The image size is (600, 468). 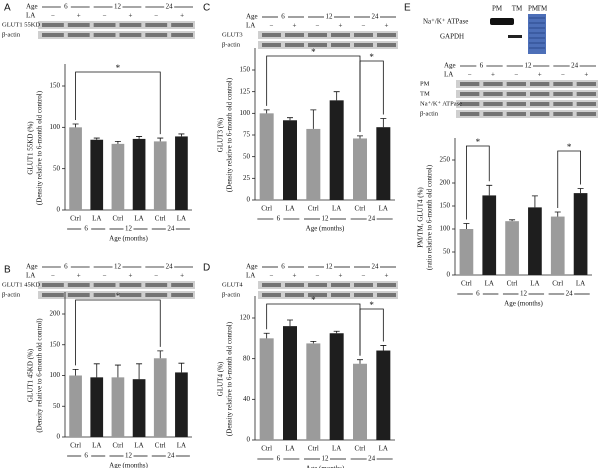 I want to click on y-tick-label: 50, so click(x=57, y=406).